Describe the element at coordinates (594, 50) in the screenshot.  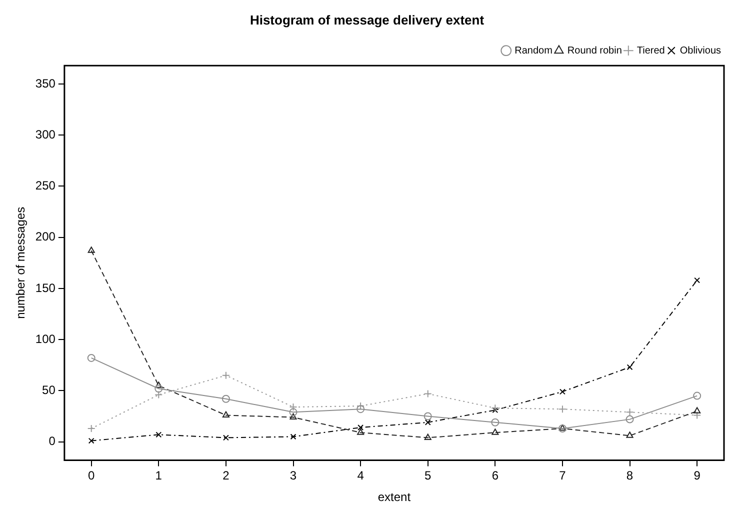
I see `legend-label: Round robin` at that location.